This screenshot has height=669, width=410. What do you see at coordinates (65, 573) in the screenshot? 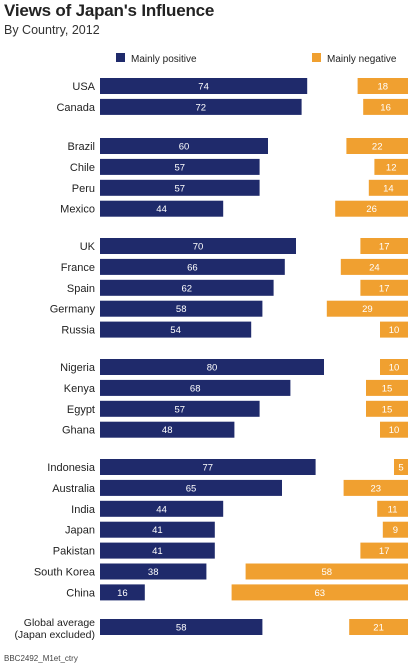
I see `country-label: South Korea` at bounding box center [65, 573].